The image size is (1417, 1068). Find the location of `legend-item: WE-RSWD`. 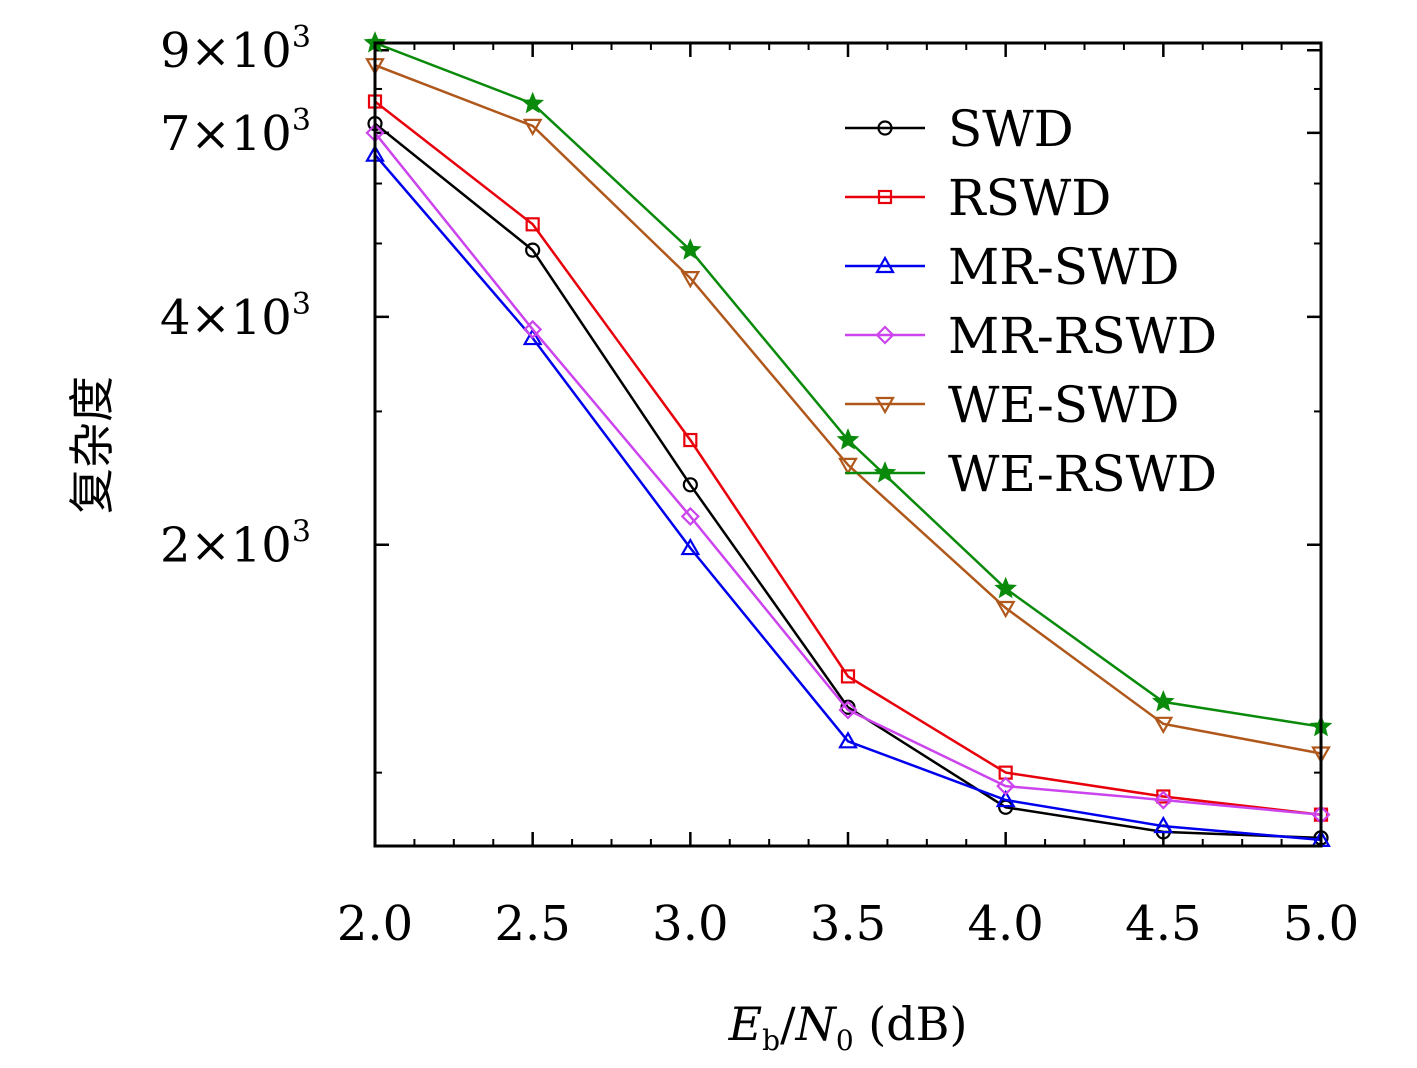

legend-item: WE-RSWD is located at coordinates (1031, 474).